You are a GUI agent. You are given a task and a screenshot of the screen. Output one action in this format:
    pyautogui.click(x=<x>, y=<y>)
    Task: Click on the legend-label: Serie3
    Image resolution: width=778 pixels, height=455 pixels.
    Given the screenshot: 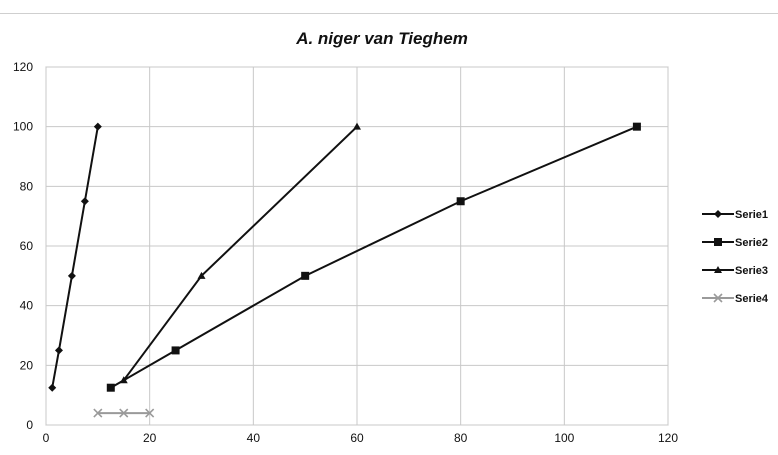 What is the action you would take?
    pyautogui.click(x=751, y=271)
    